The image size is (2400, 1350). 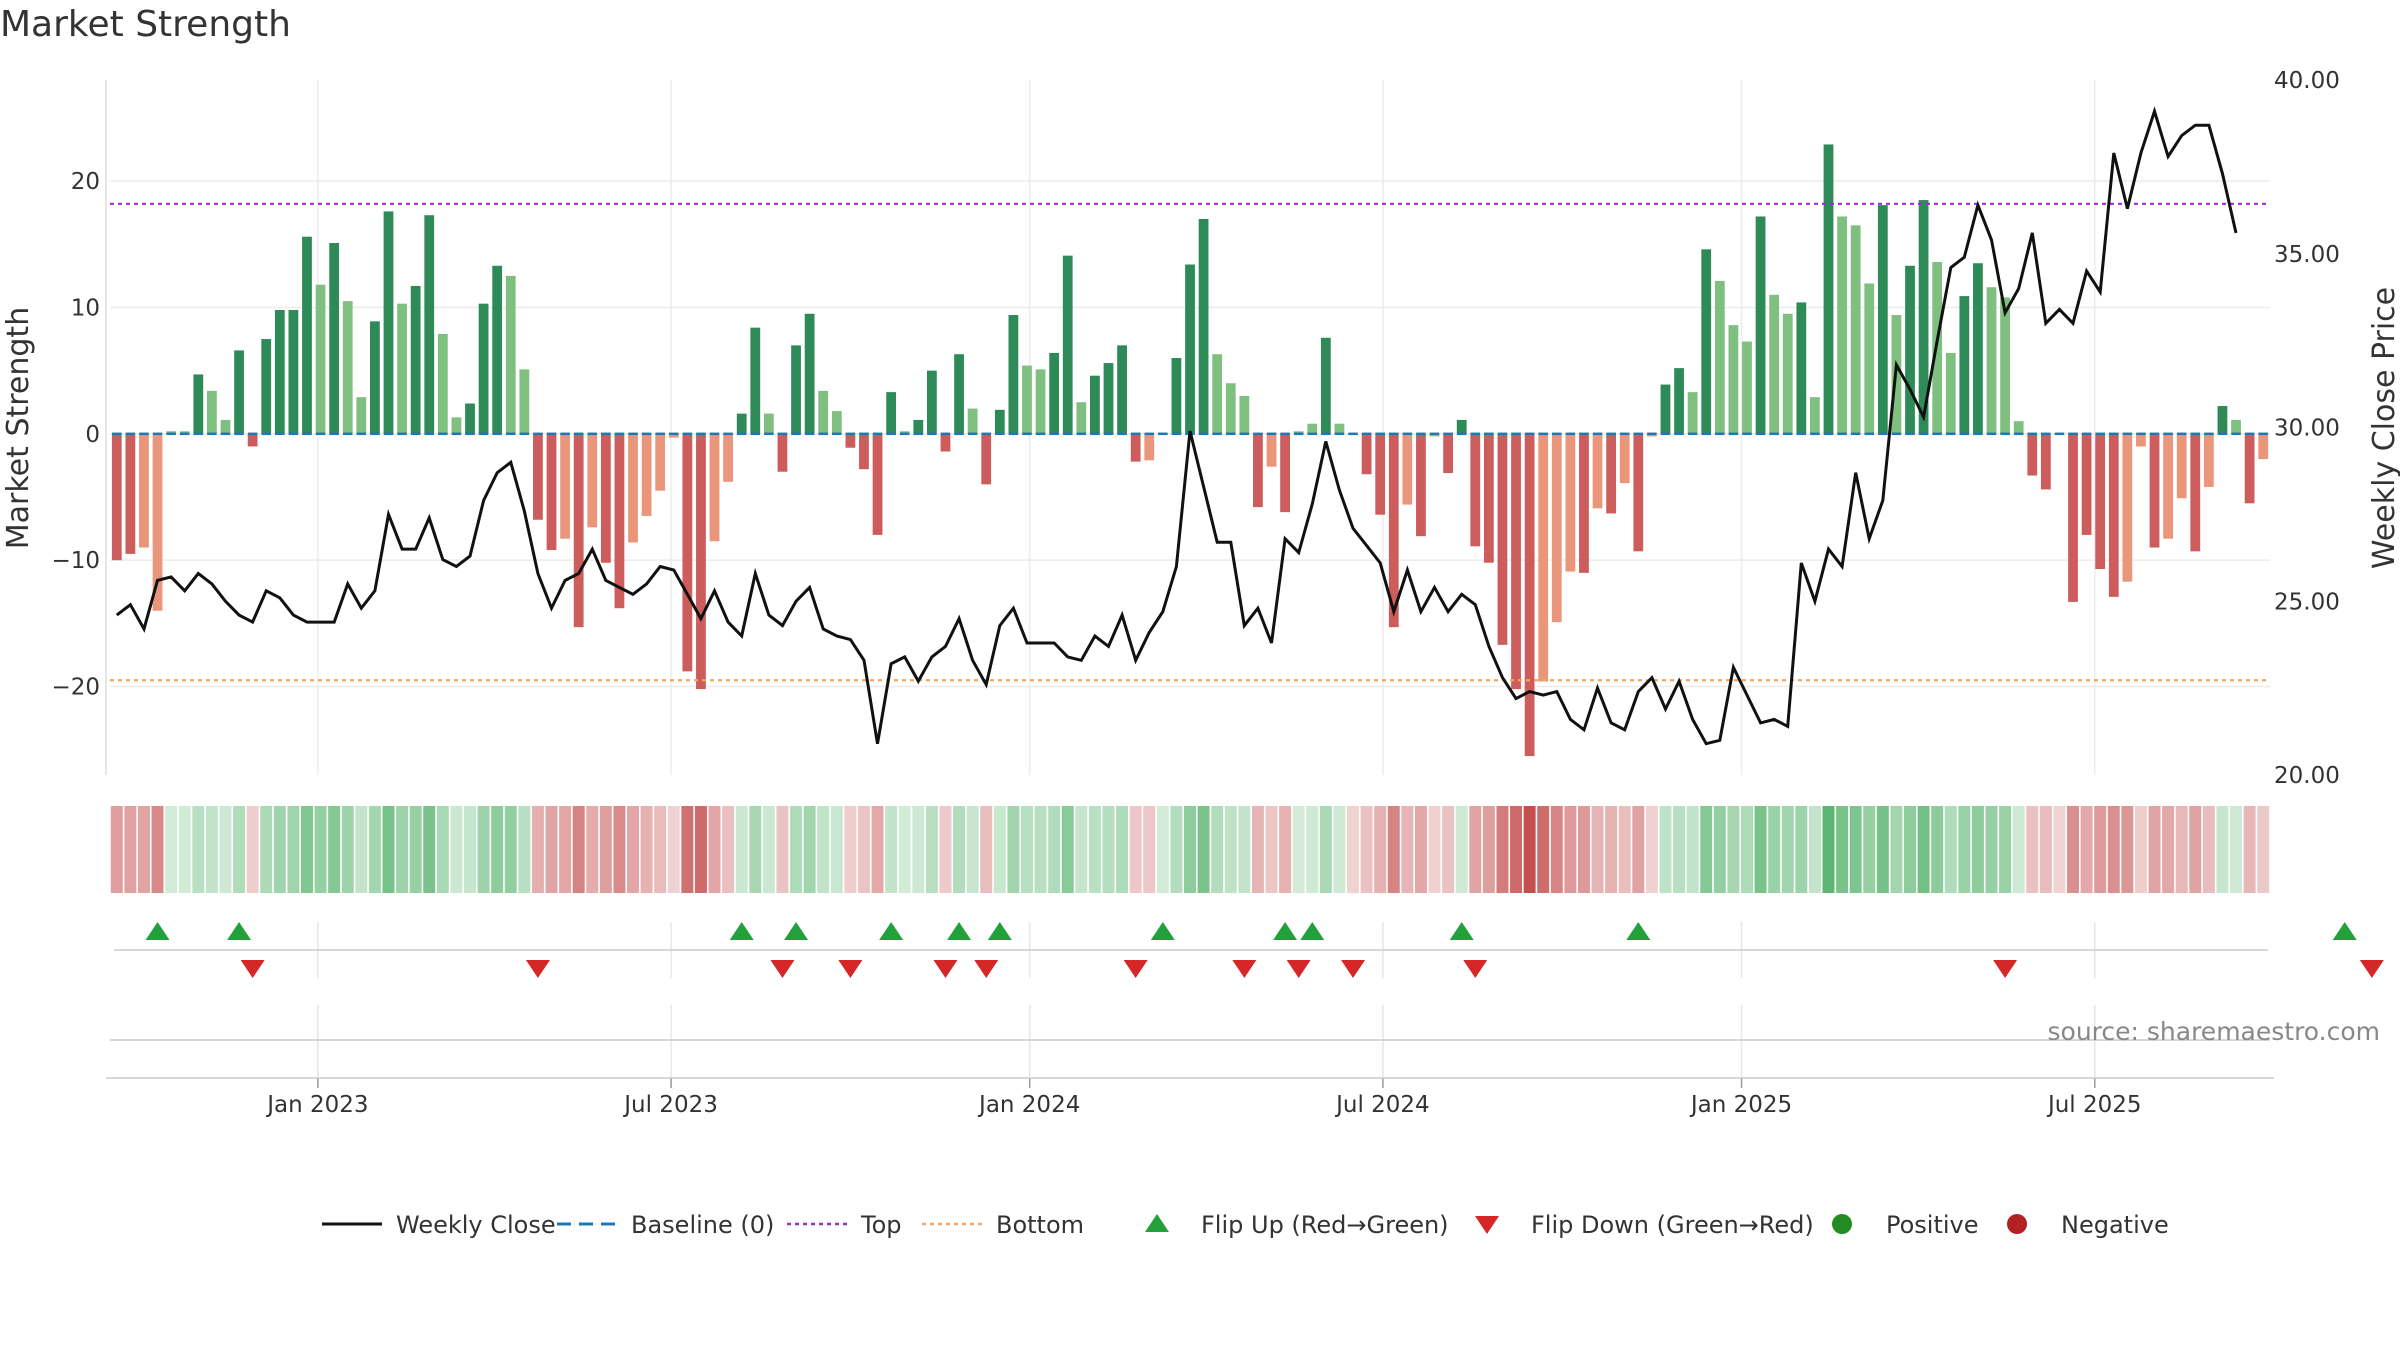 What do you see at coordinates (1487, 1225) in the screenshot?
I see `flip-down-icon` at bounding box center [1487, 1225].